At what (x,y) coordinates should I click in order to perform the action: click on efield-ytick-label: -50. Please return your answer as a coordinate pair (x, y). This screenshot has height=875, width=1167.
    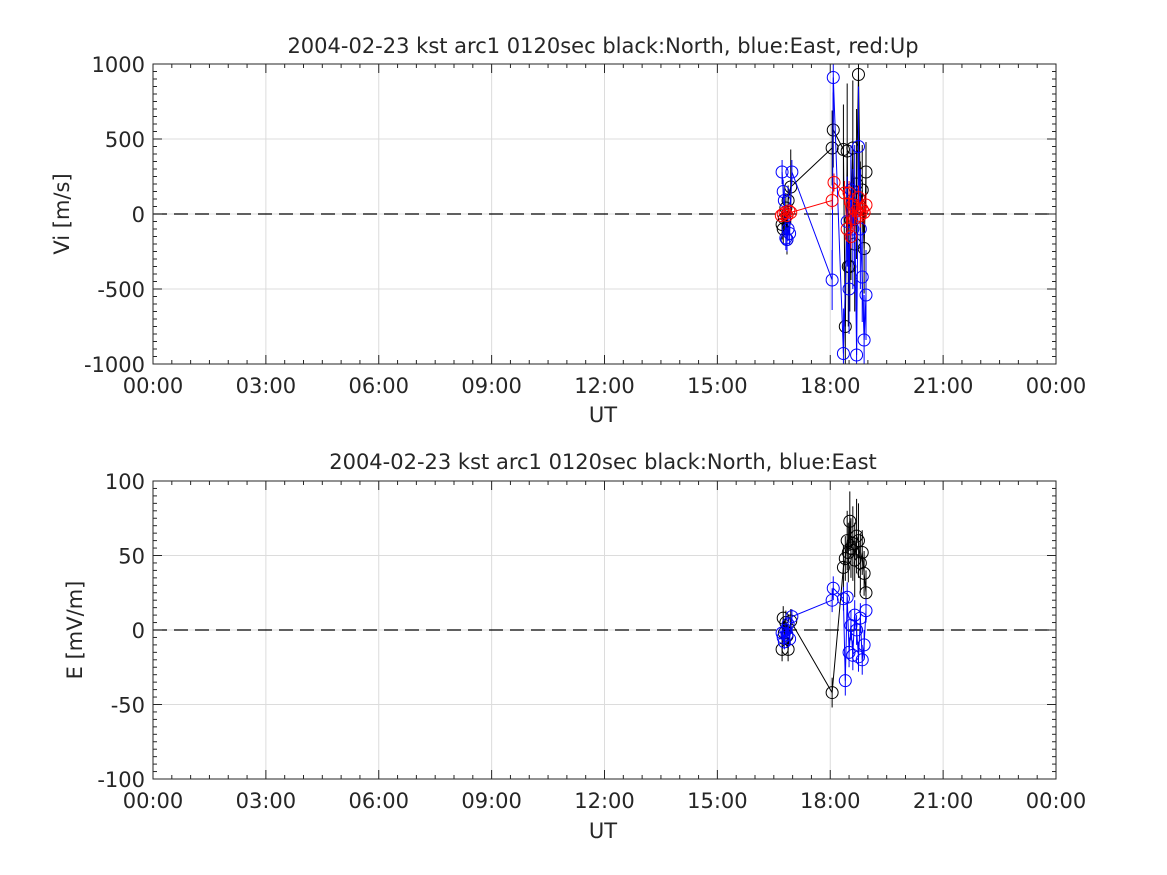
    Looking at the image, I should click on (128, 706).